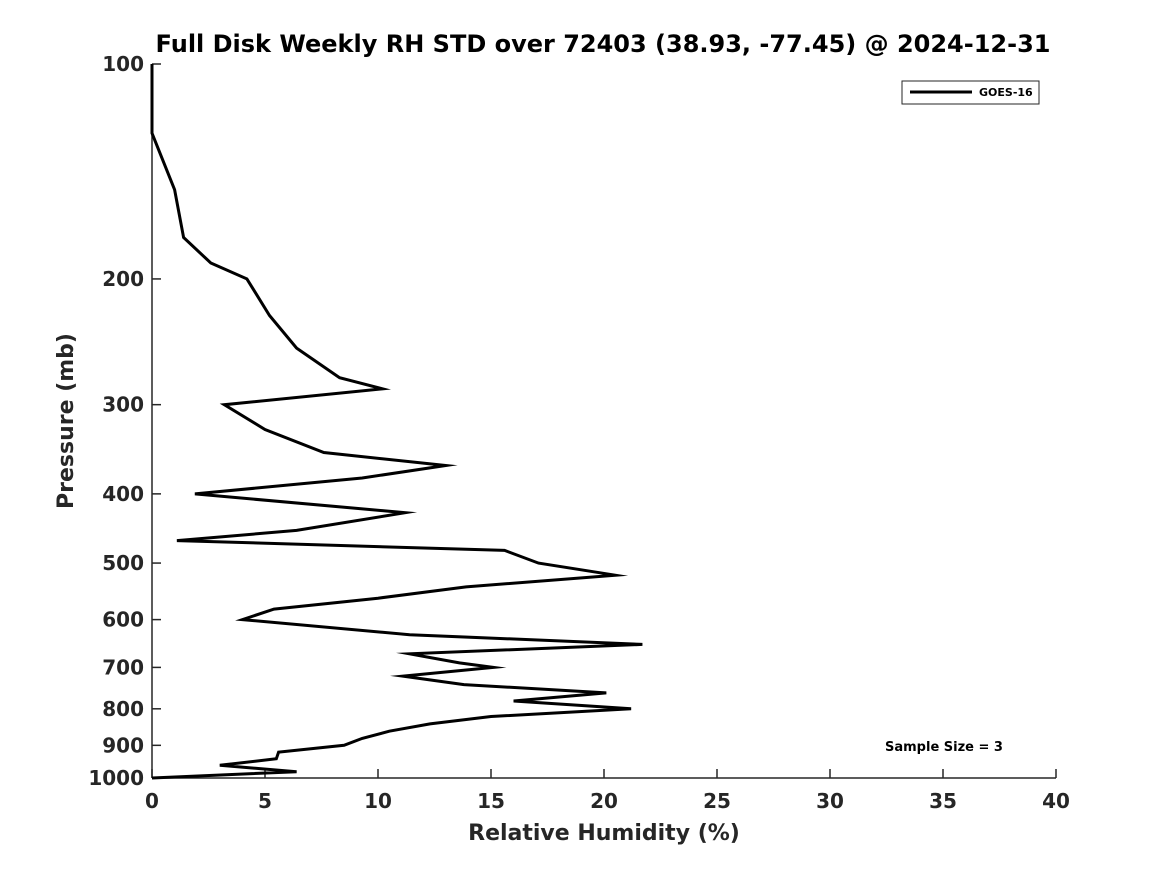 This screenshot has width=1167, height=875. What do you see at coordinates (1056, 801) in the screenshot?
I see `x-tick-label: 40` at bounding box center [1056, 801].